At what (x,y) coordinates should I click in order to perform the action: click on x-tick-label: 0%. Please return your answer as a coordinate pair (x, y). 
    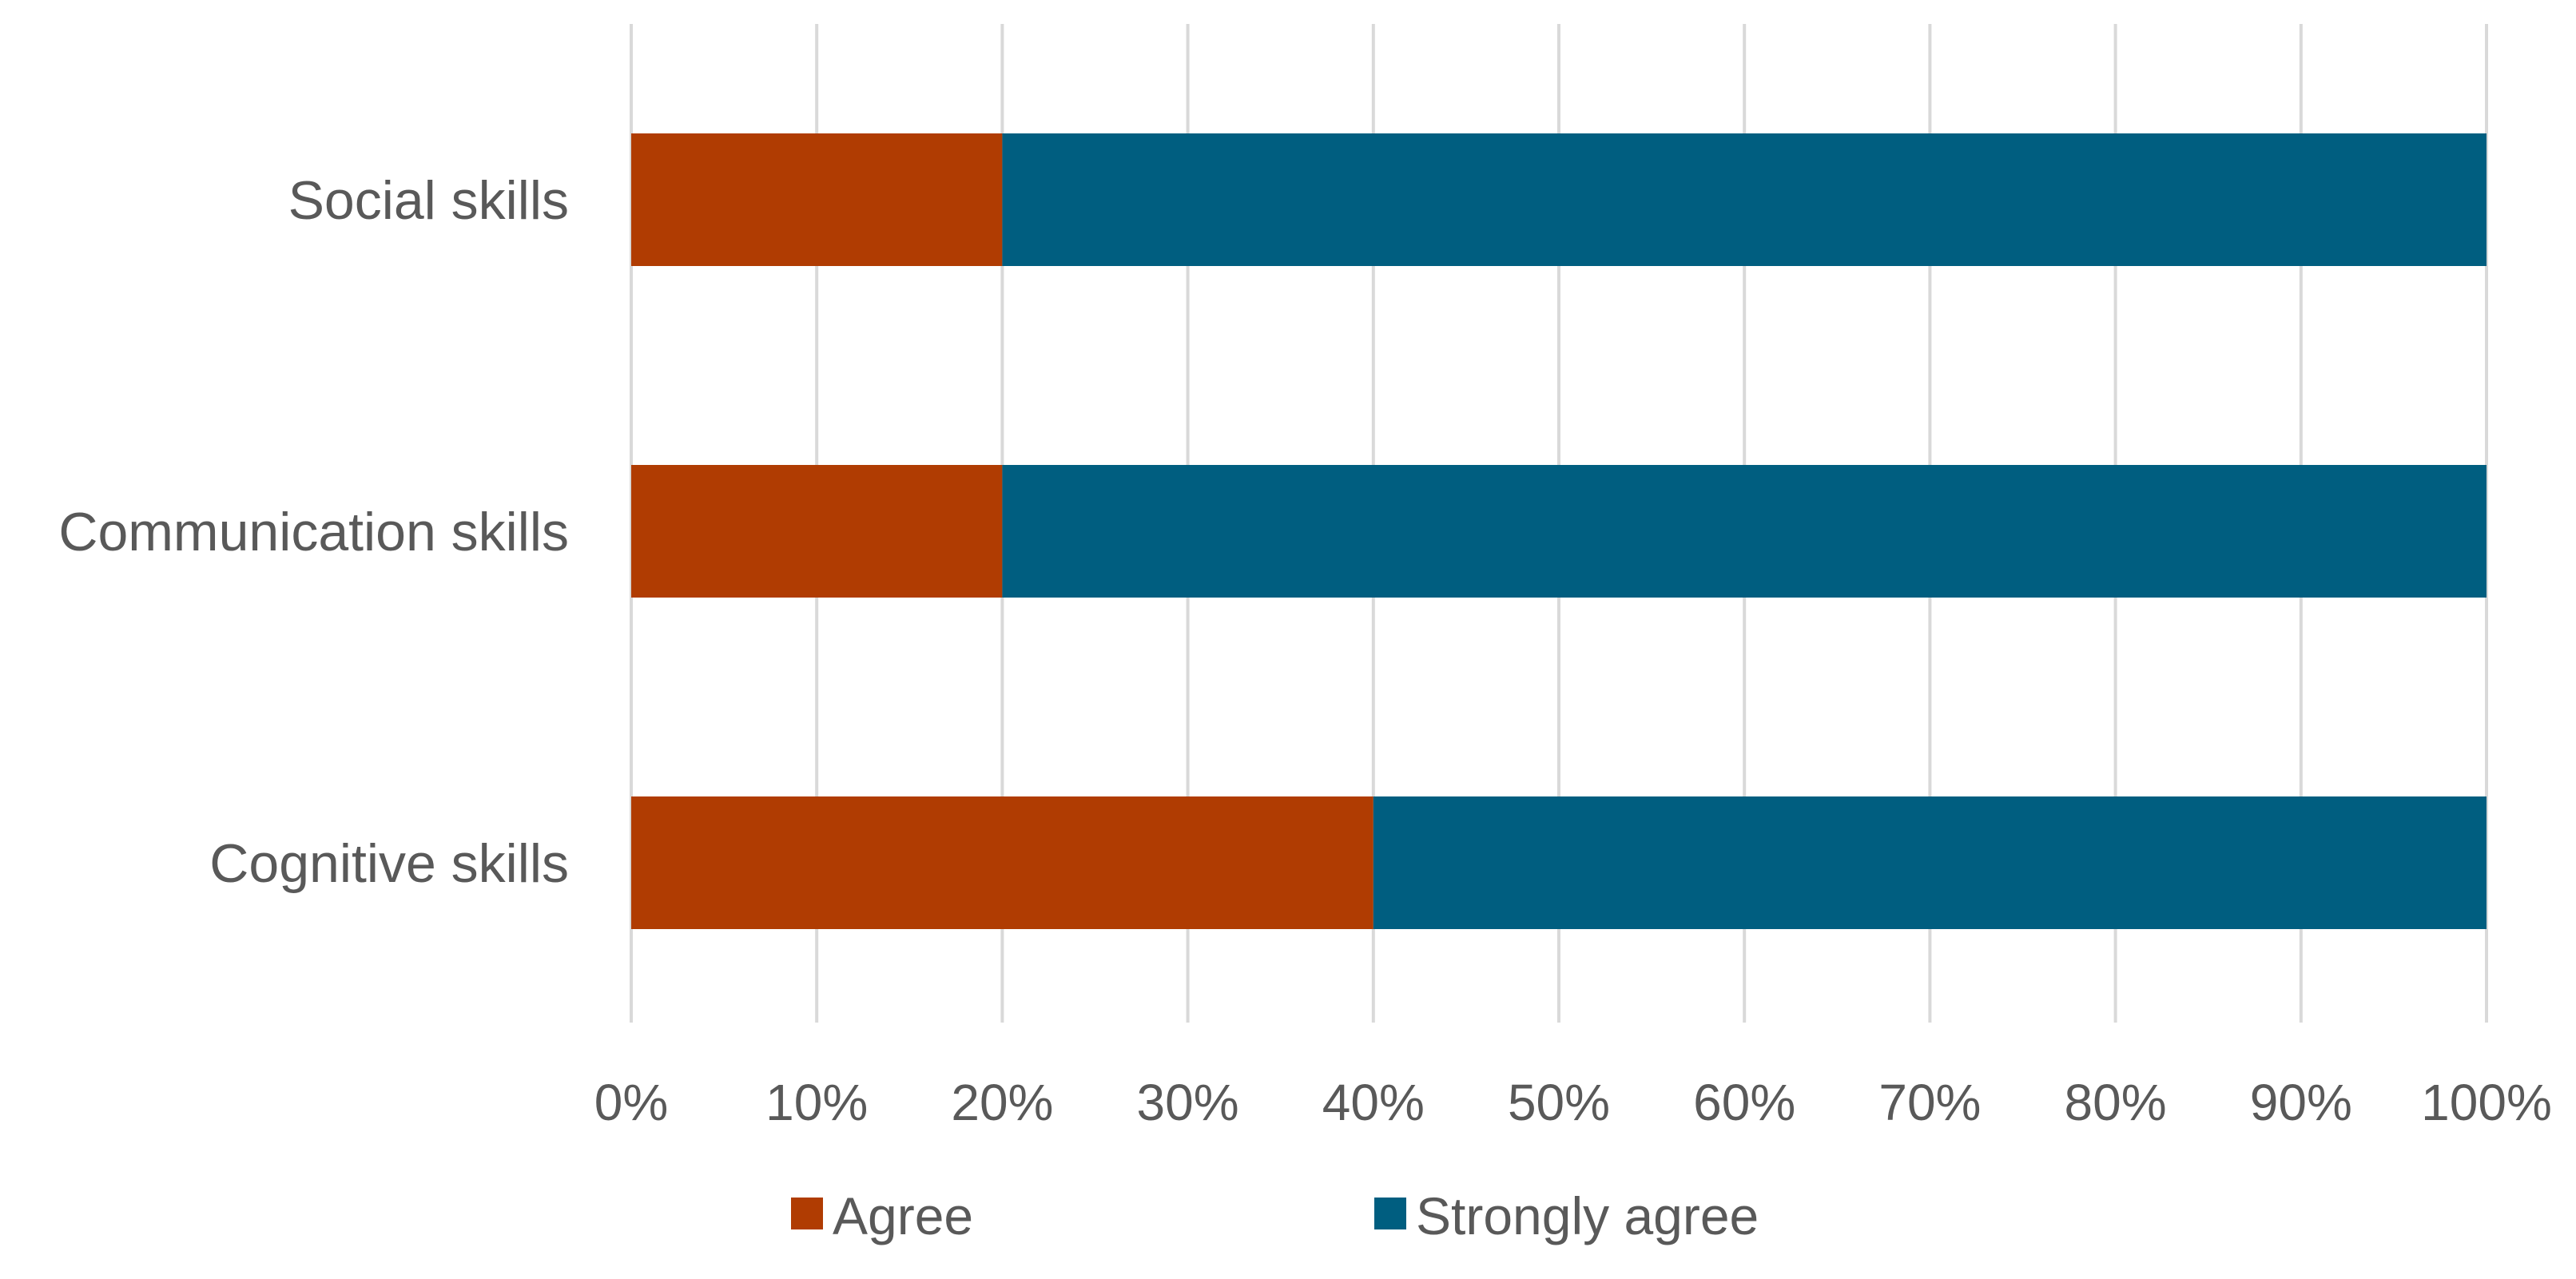
    Looking at the image, I should click on (631, 1102).